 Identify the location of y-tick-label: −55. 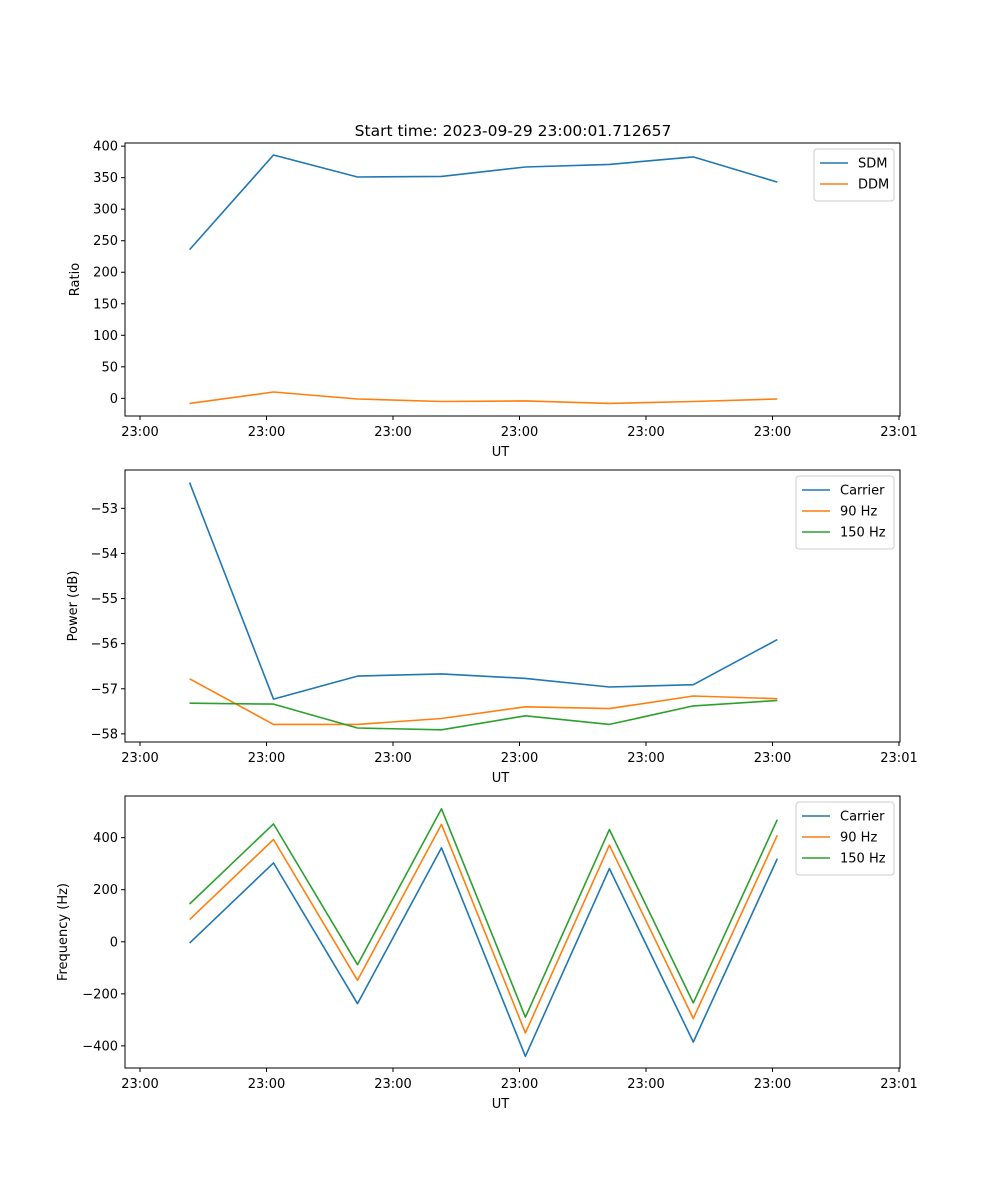
(104, 599).